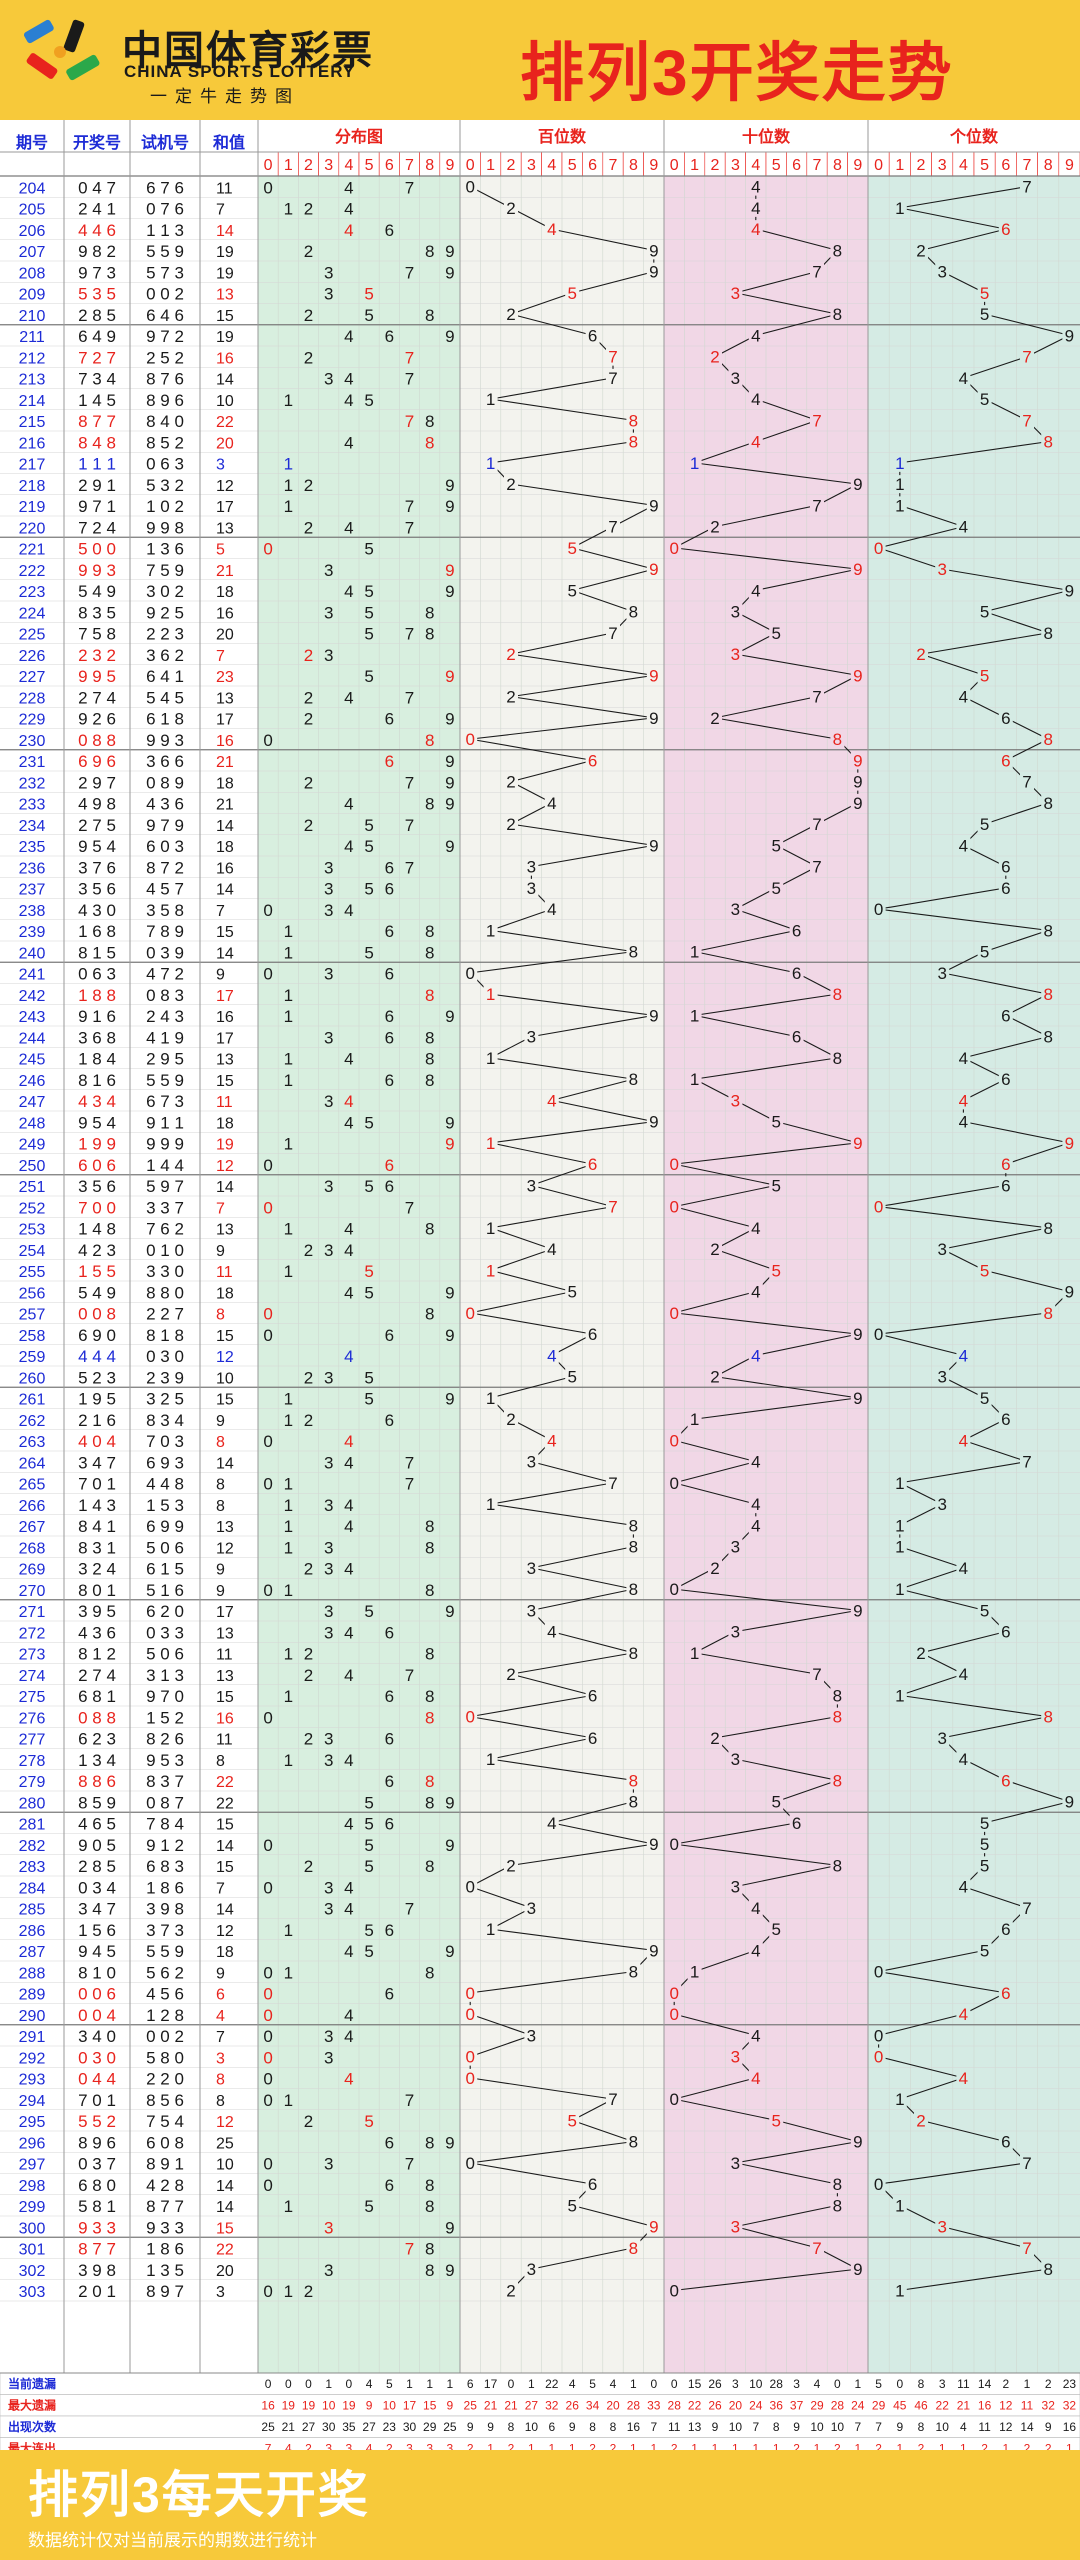 Image resolution: width=1080 pixels, height=2560 pixels. I want to click on period-label: 219, so click(32, 507).